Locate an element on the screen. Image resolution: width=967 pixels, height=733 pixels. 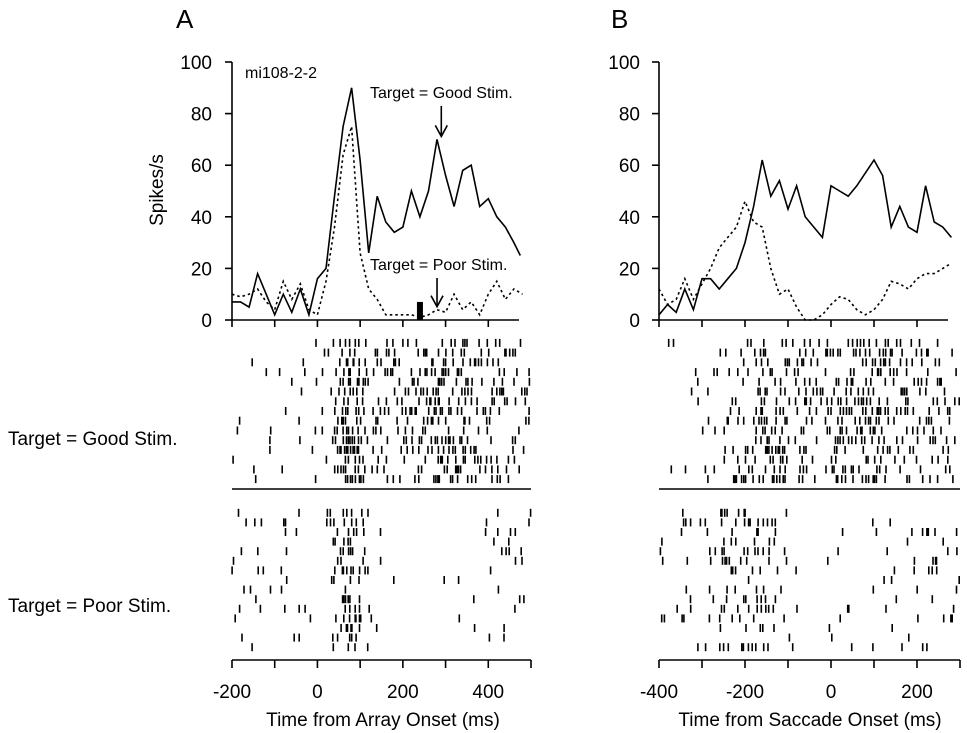
panel-a-x-axis-title: Time from Array Onset (ms) is located at coordinates (383, 720).